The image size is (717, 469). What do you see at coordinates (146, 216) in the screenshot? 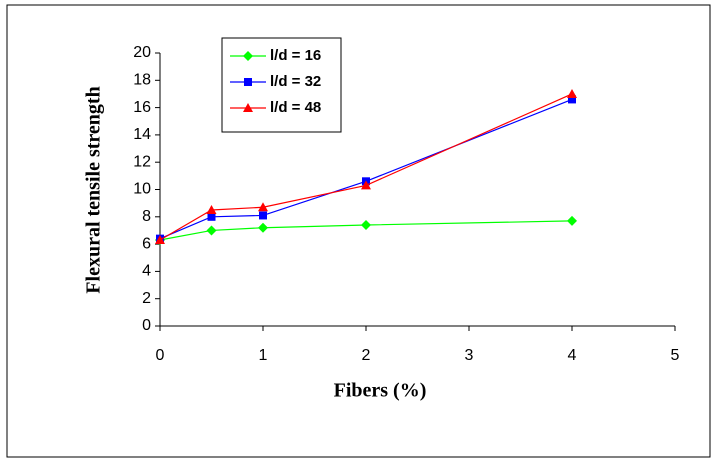
I see `y-tick-label: 8` at bounding box center [146, 216].